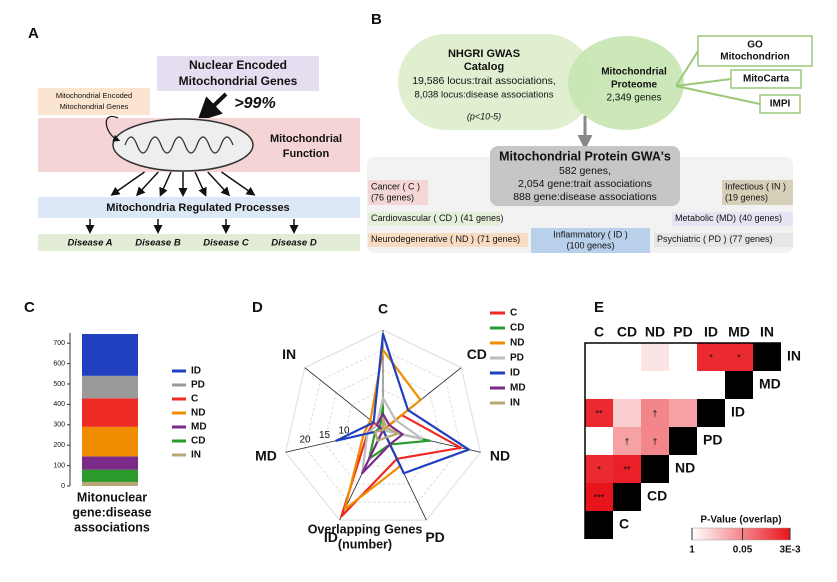  I want to click on outer-ring, so click(383, 425).